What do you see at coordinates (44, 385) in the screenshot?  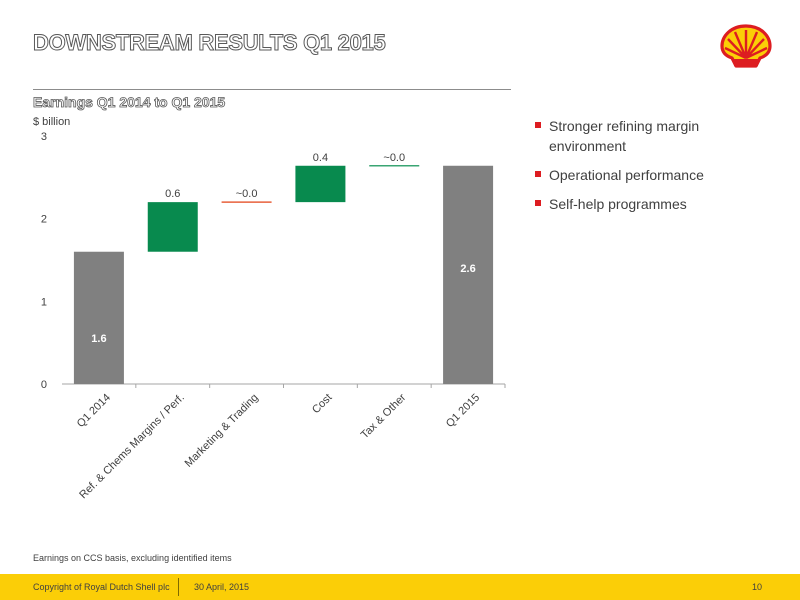 I see `y-tick-label: 0` at bounding box center [44, 385].